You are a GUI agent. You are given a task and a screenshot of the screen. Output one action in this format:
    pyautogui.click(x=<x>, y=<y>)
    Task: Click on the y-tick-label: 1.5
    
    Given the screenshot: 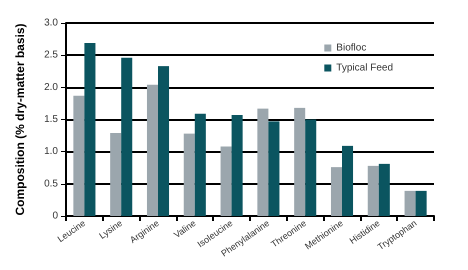 What is the action you would take?
    pyautogui.click(x=51, y=119)
    